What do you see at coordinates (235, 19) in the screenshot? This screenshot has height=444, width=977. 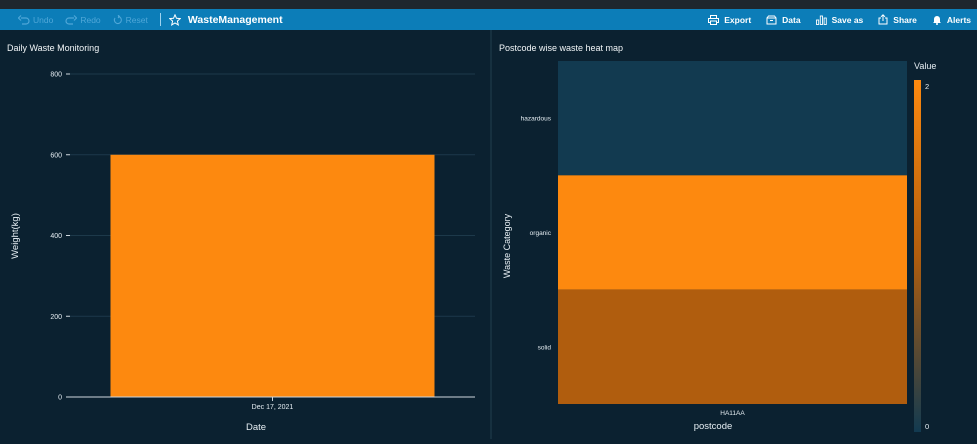 I see `app-title: WasteManagement` at bounding box center [235, 19].